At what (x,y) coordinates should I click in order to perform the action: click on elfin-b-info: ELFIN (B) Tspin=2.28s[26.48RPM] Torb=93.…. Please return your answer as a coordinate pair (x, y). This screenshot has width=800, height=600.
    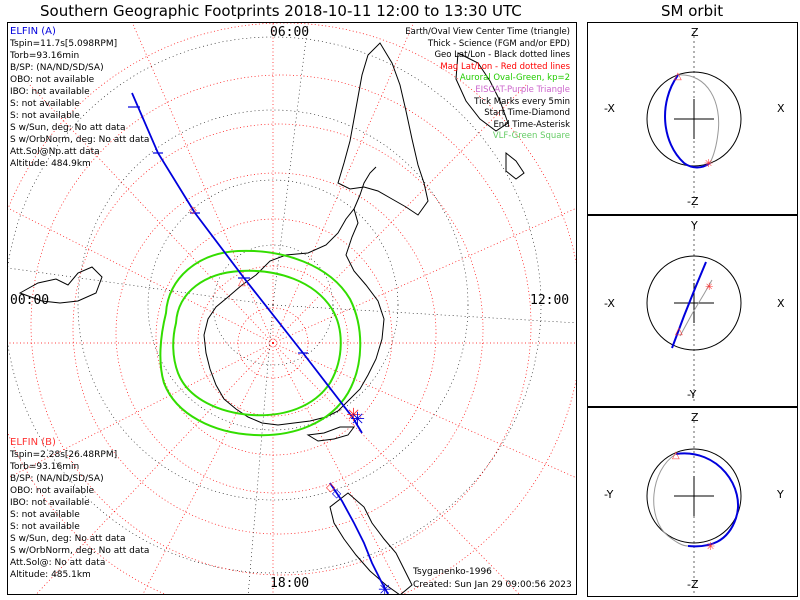
    Looking at the image, I should click on (79, 509).